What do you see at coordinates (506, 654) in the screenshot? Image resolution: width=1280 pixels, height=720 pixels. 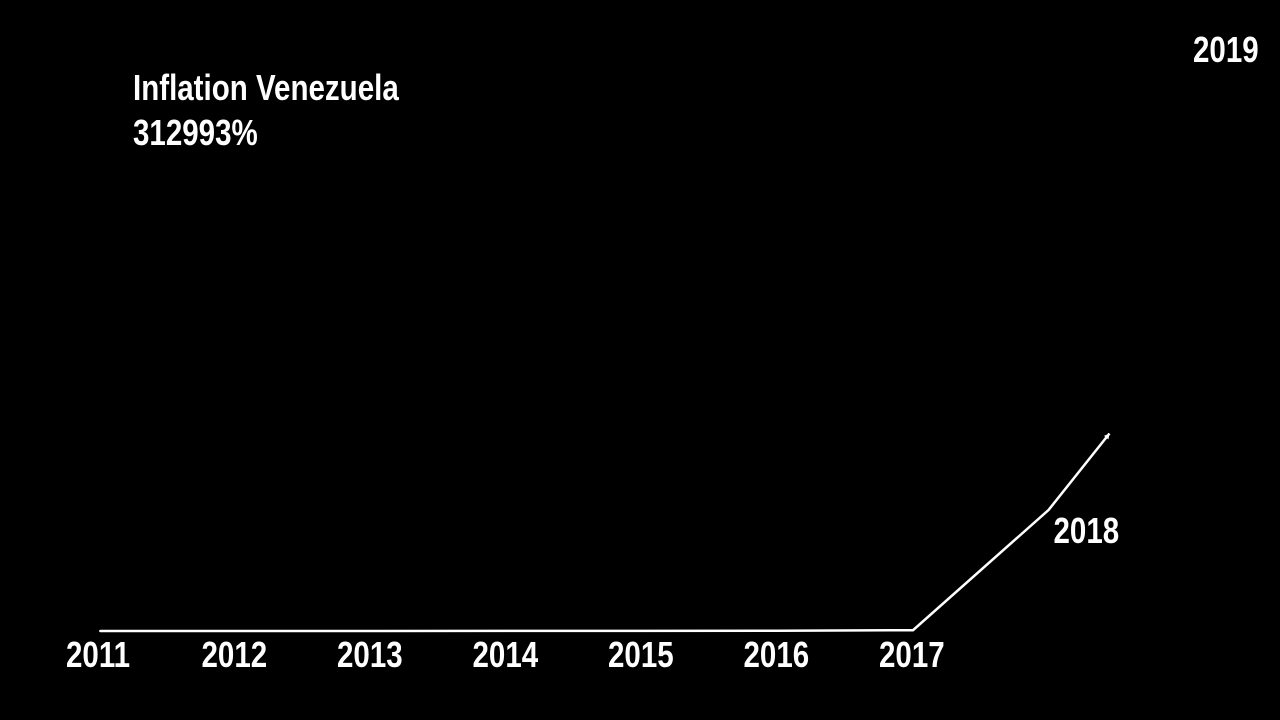 I see `x-tick-label: 2014` at bounding box center [506, 654].